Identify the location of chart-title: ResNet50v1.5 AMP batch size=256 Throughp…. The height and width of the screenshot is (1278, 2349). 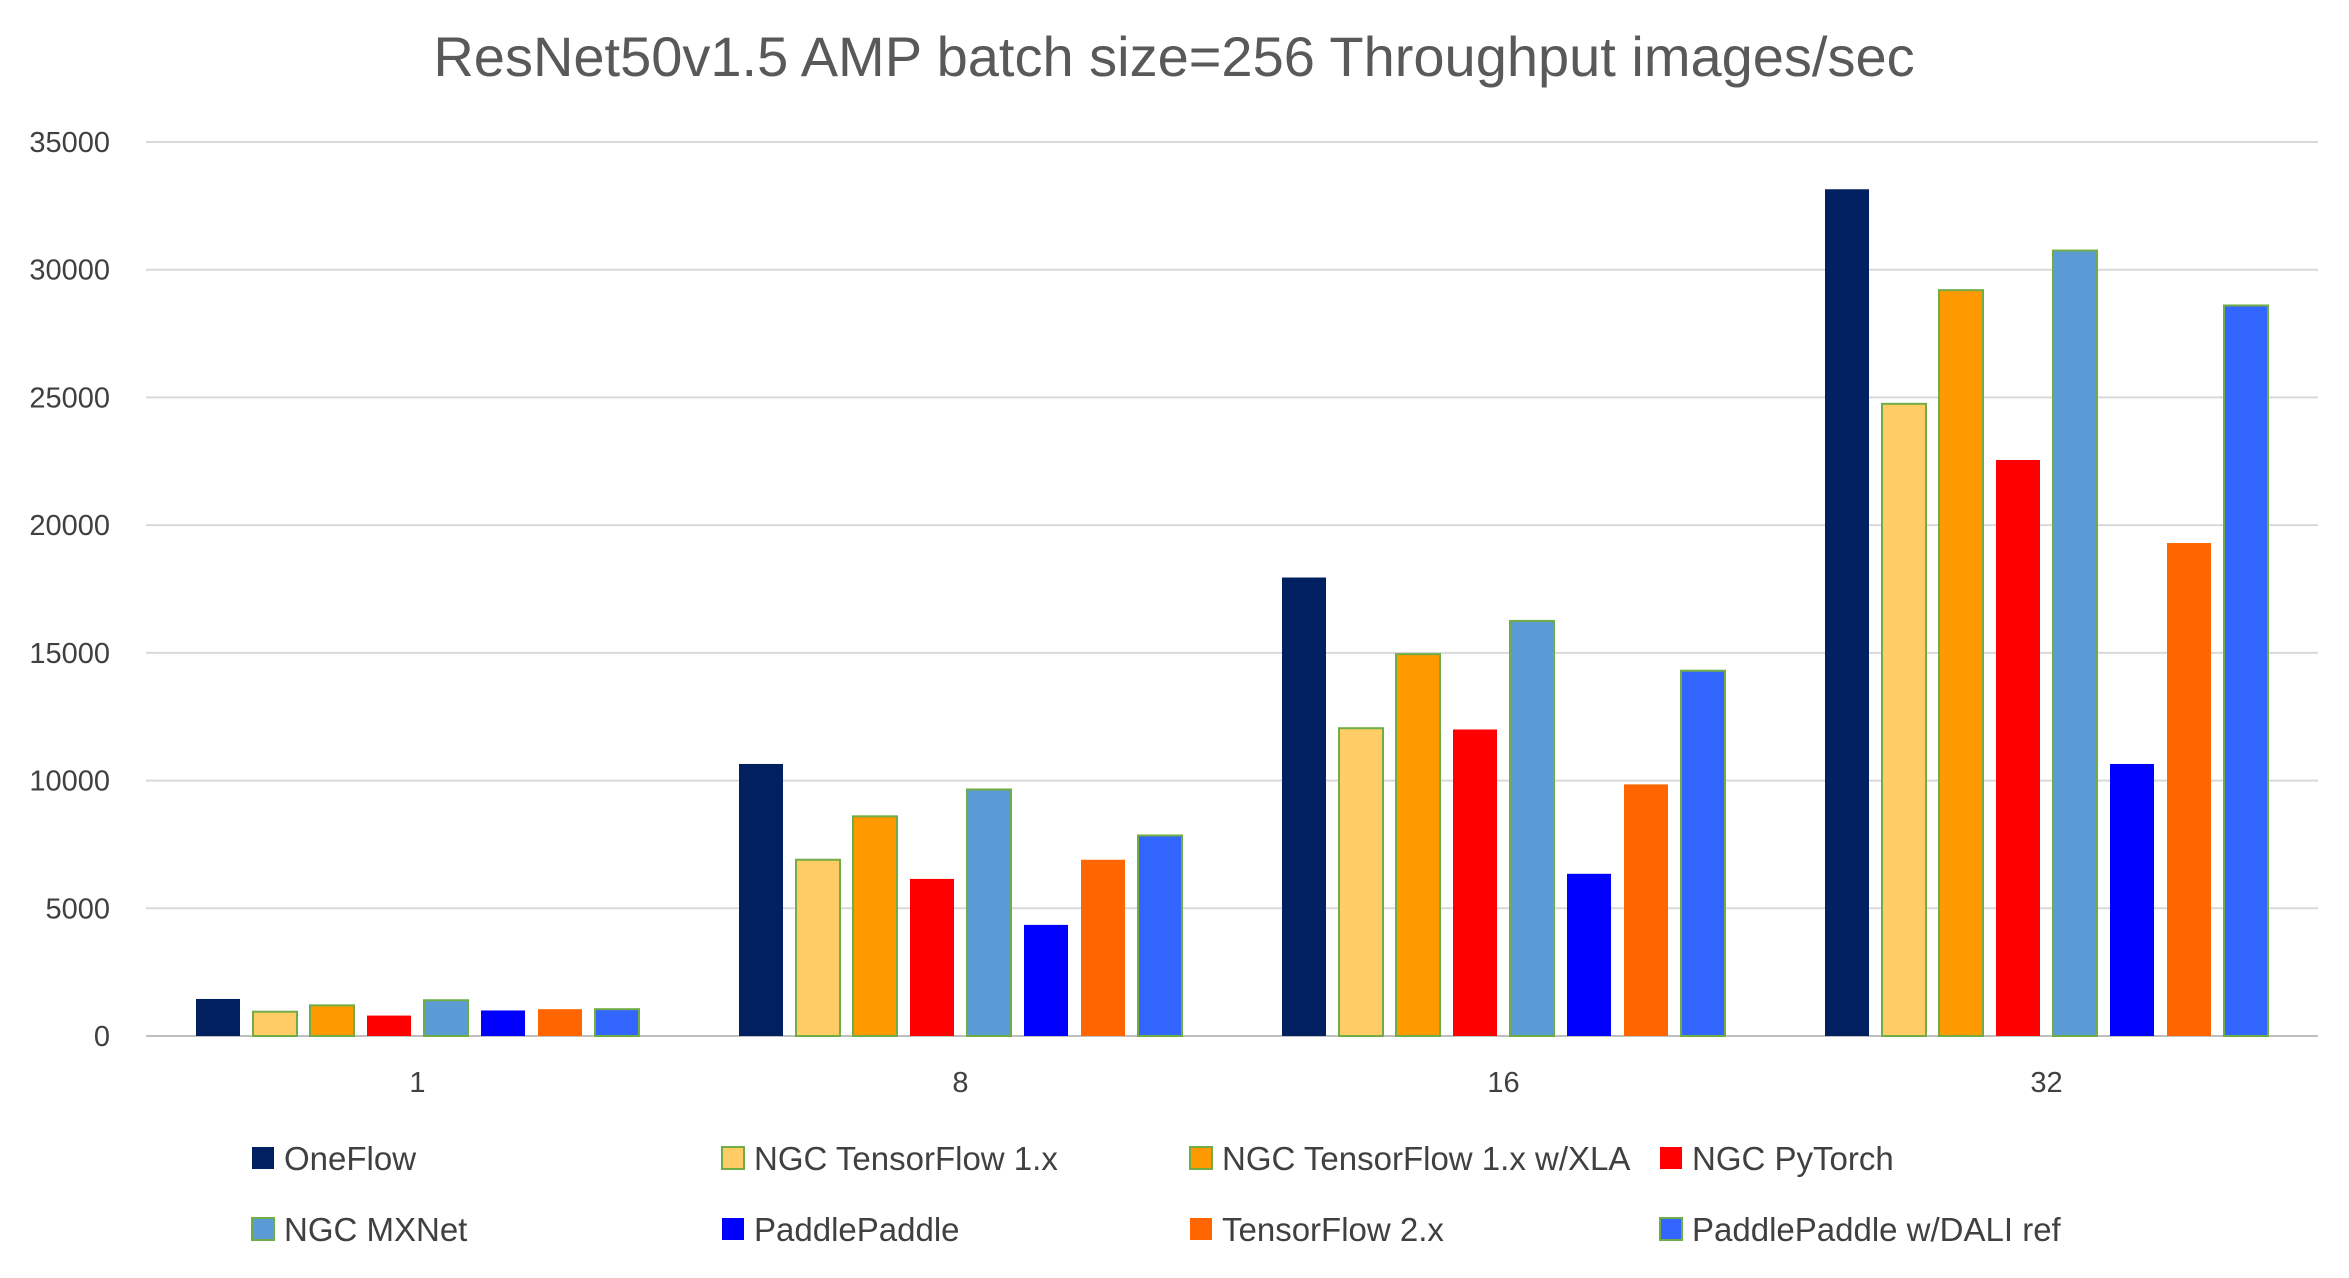
(1173, 56).